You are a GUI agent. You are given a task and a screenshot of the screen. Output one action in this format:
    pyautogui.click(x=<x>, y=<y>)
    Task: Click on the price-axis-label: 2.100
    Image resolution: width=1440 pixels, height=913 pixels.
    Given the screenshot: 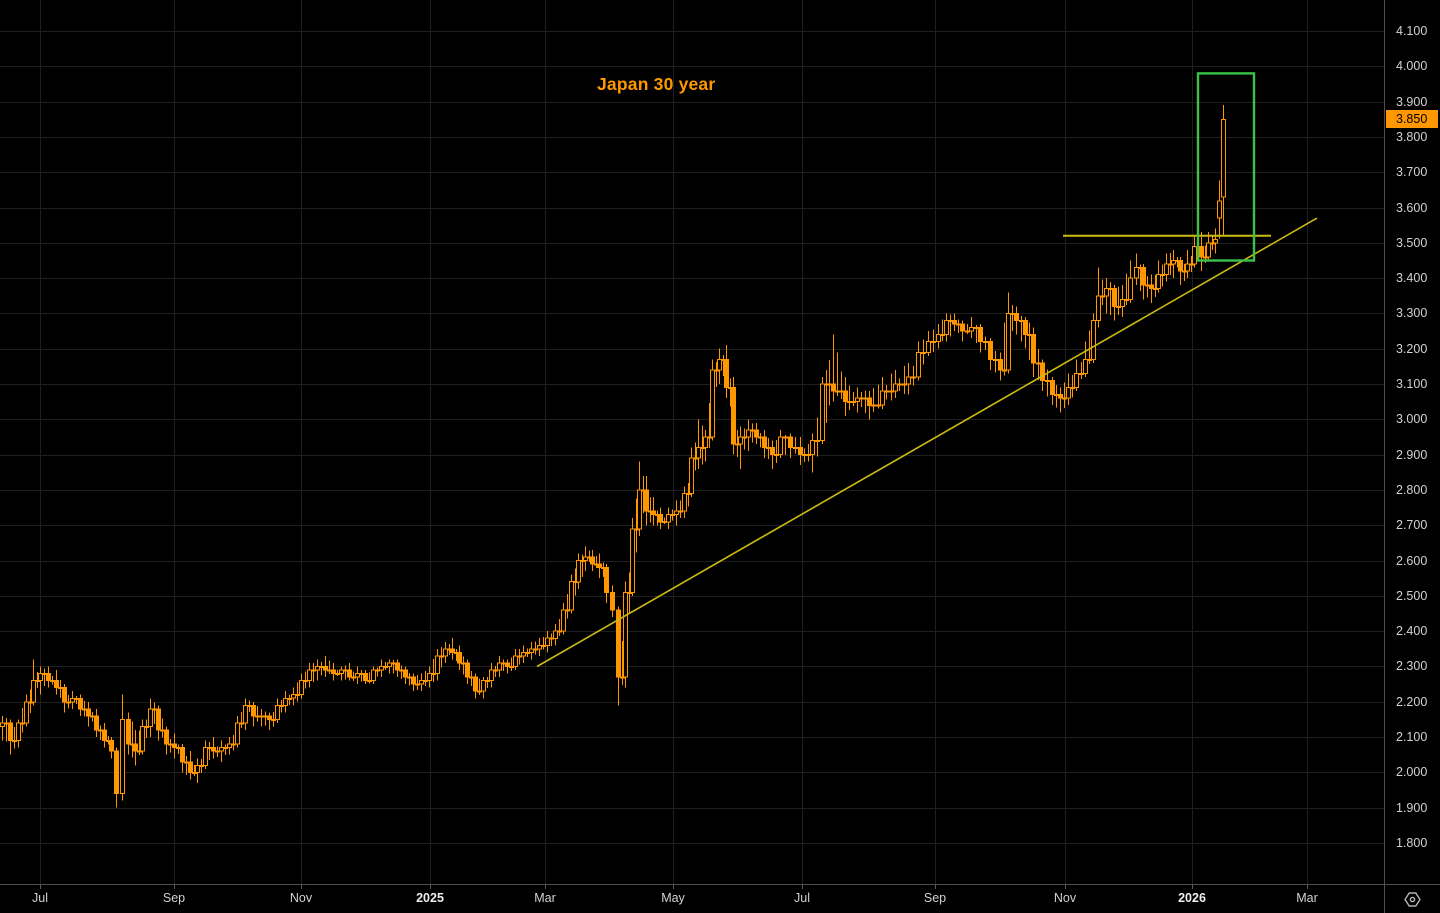 What is the action you would take?
    pyautogui.click(x=1412, y=737)
    